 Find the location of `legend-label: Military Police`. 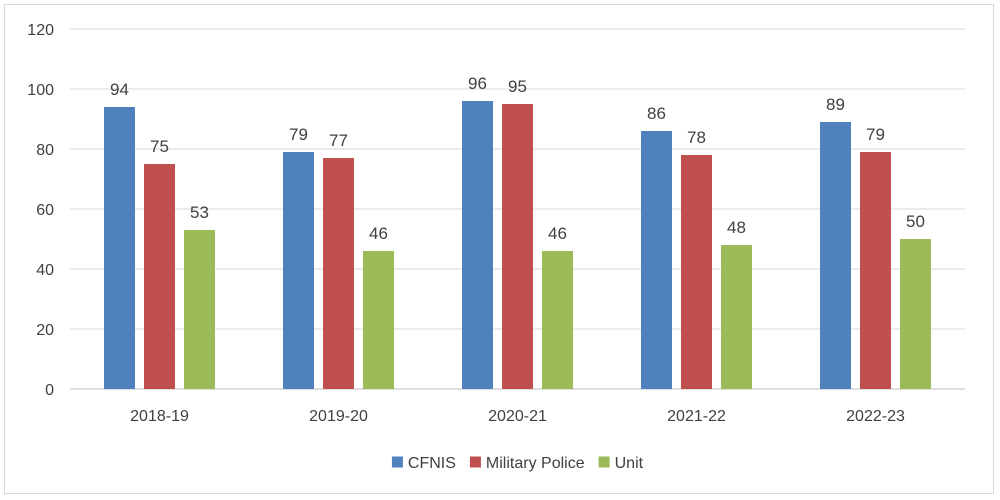

legend-label: Military Police is located at coordinates (535, 463).